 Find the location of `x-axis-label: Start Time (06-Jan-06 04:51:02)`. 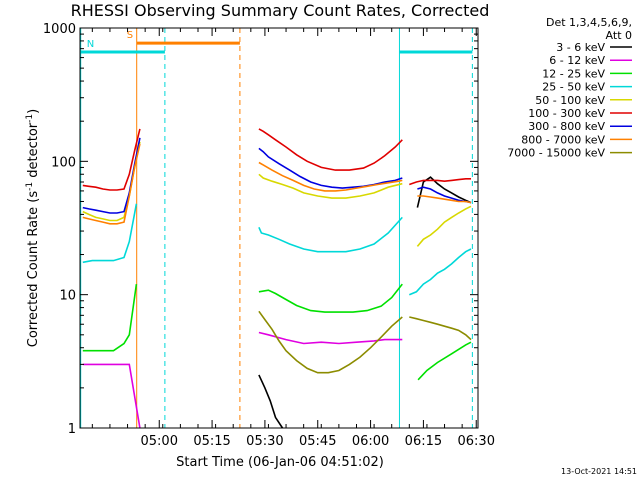

x-axis-label: Start Time (06-Jan-06 04:51:02) is located at coordinates (280, 462).